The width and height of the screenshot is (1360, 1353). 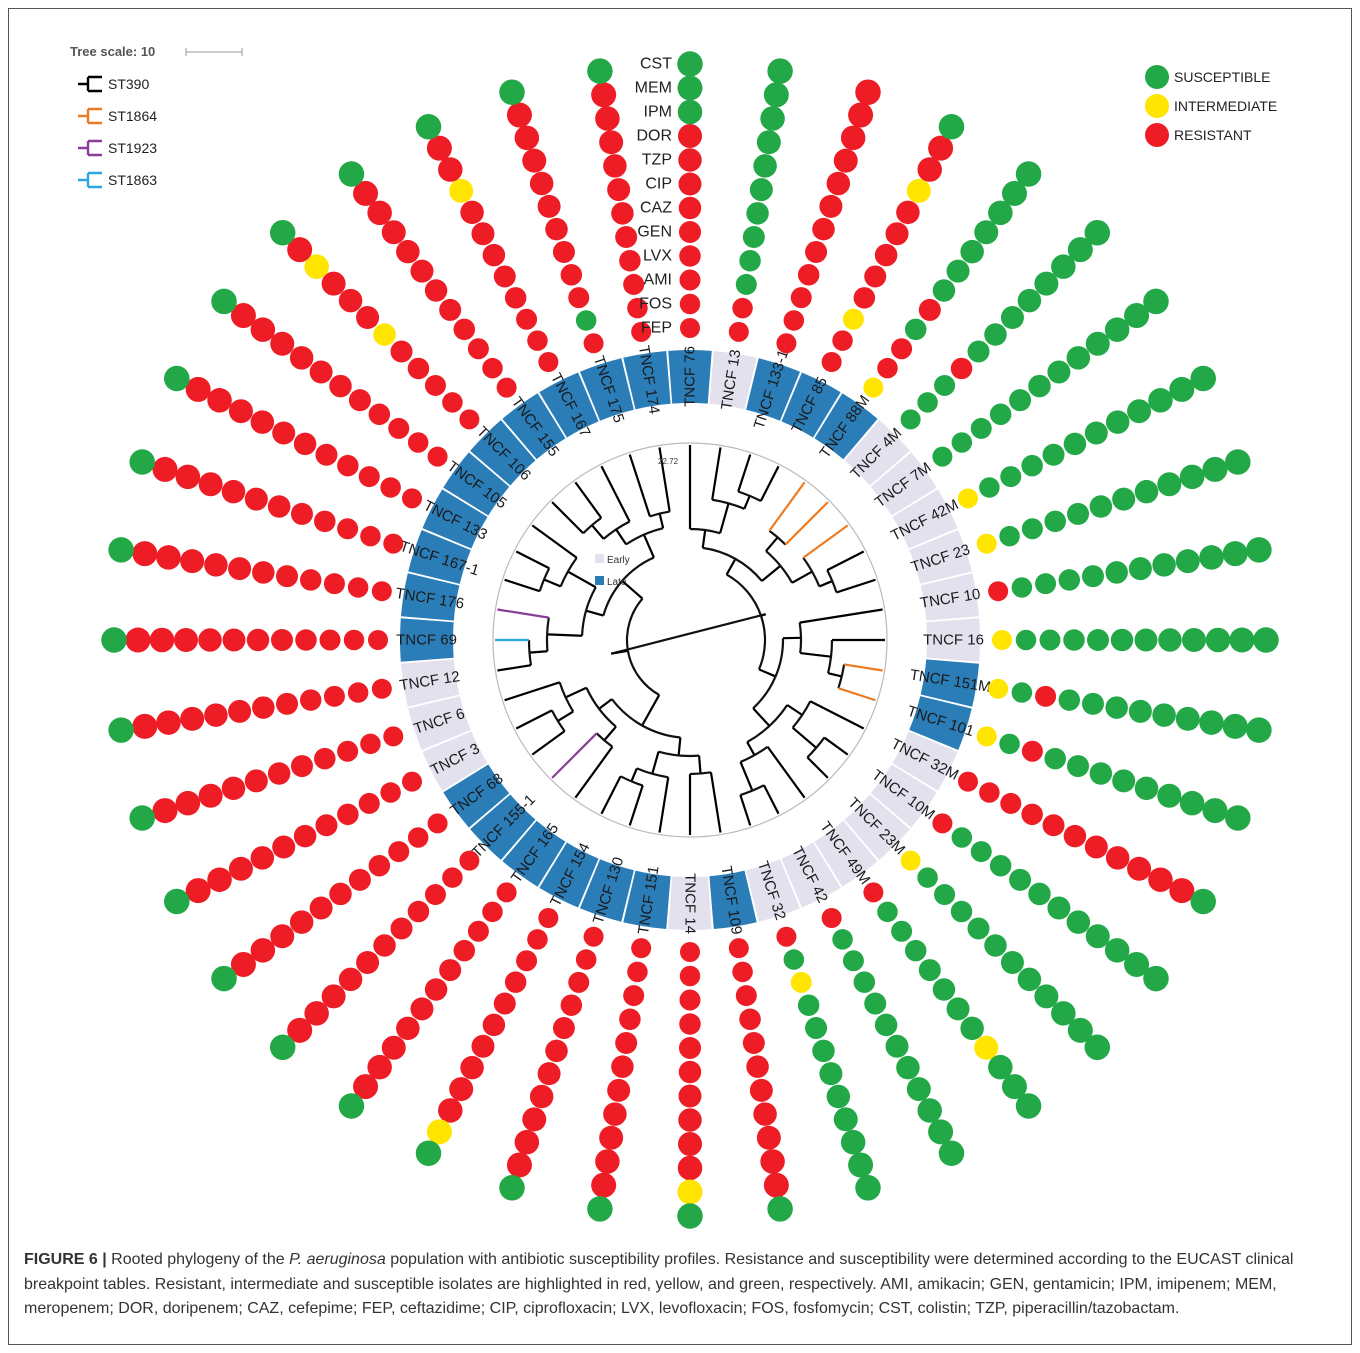 I want to click on legend-swatch, so click(x=1157, y=106).